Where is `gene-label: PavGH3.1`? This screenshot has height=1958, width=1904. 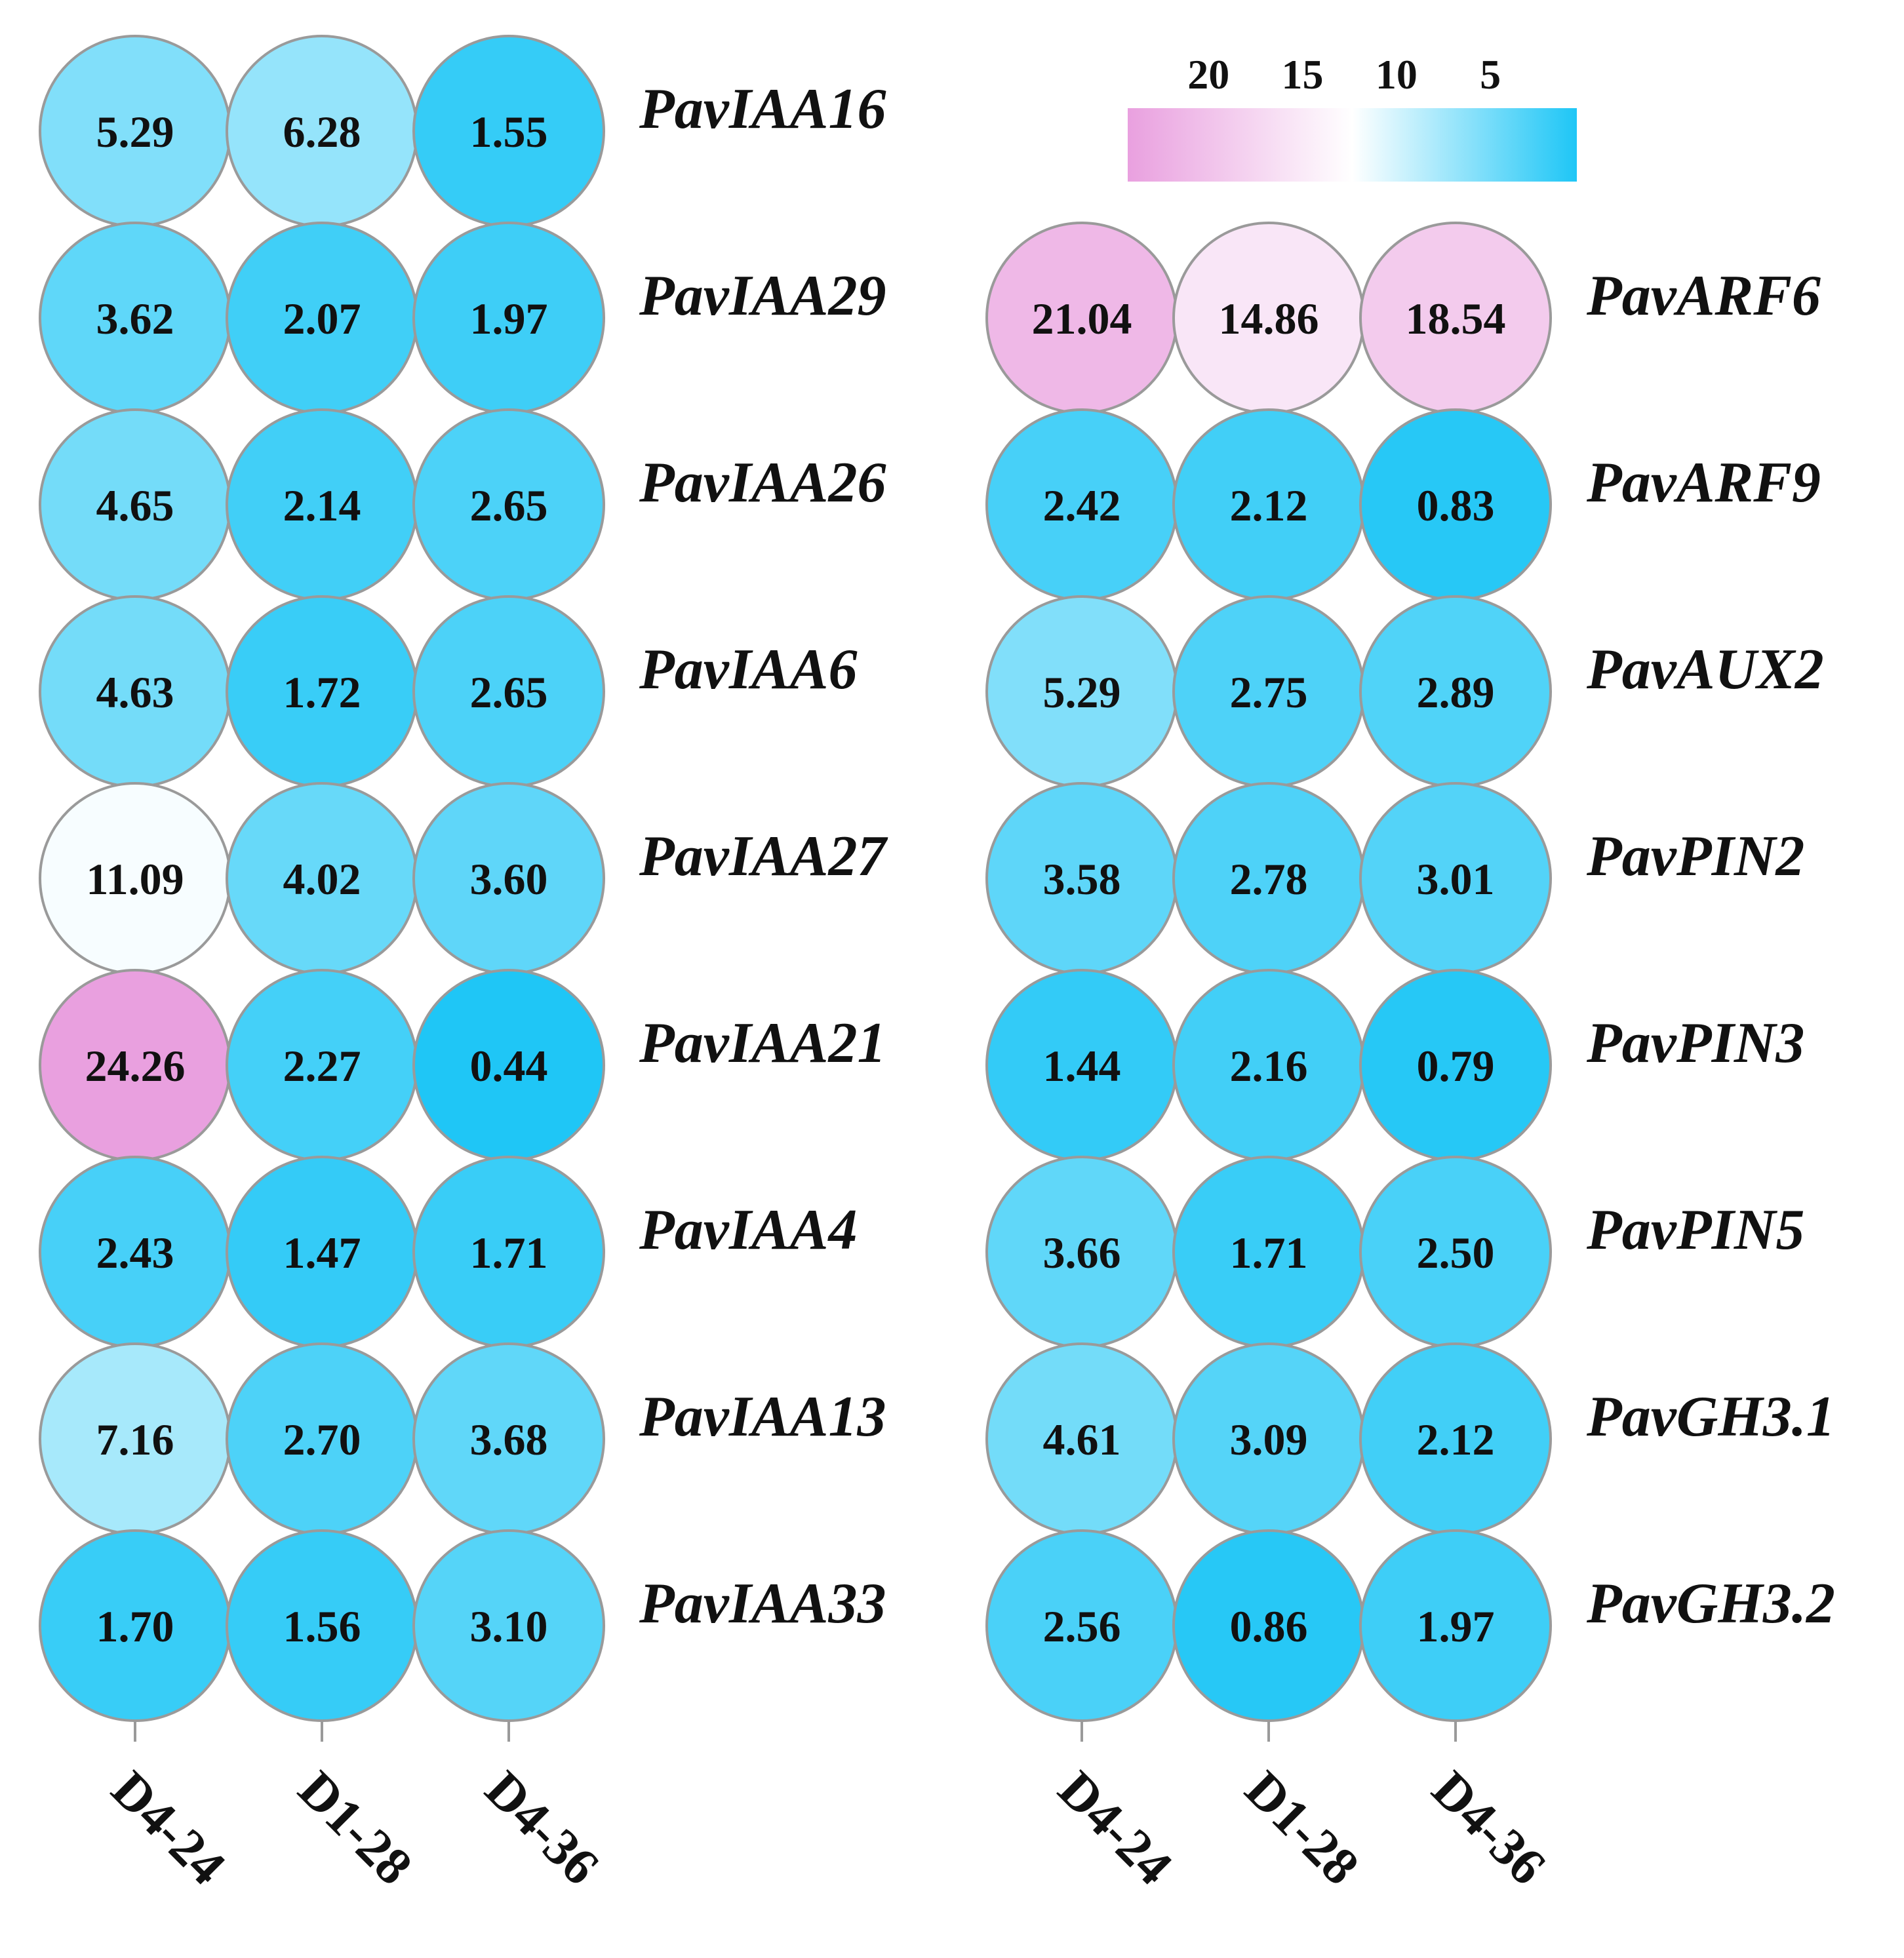
gene-label: PavGH3.1 is located at coordinates (1710, 1417).